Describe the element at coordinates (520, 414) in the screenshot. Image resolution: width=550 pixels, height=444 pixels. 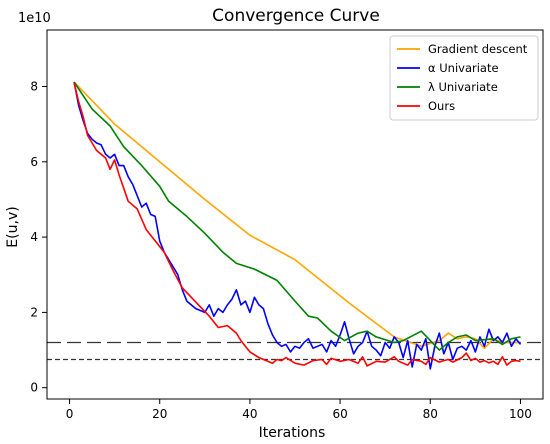
I see `x-tick-label: 100` at that location.